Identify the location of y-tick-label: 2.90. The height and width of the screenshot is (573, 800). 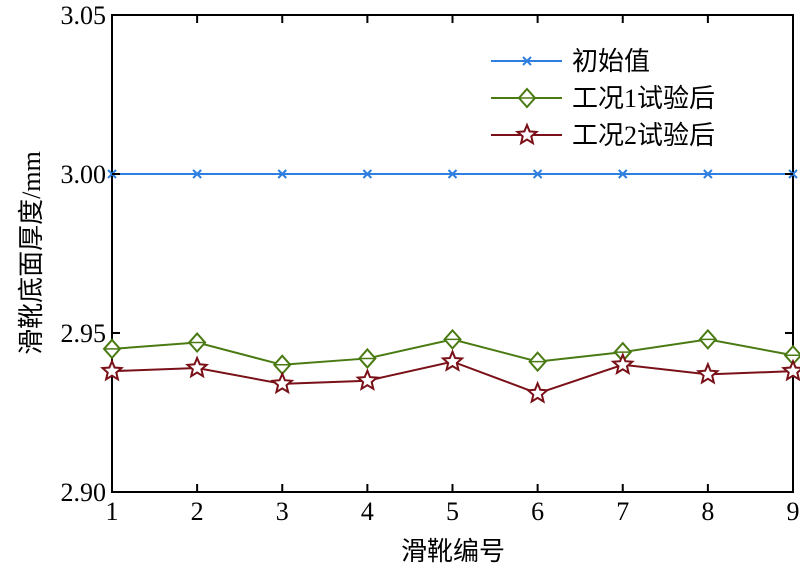
(84, 492).